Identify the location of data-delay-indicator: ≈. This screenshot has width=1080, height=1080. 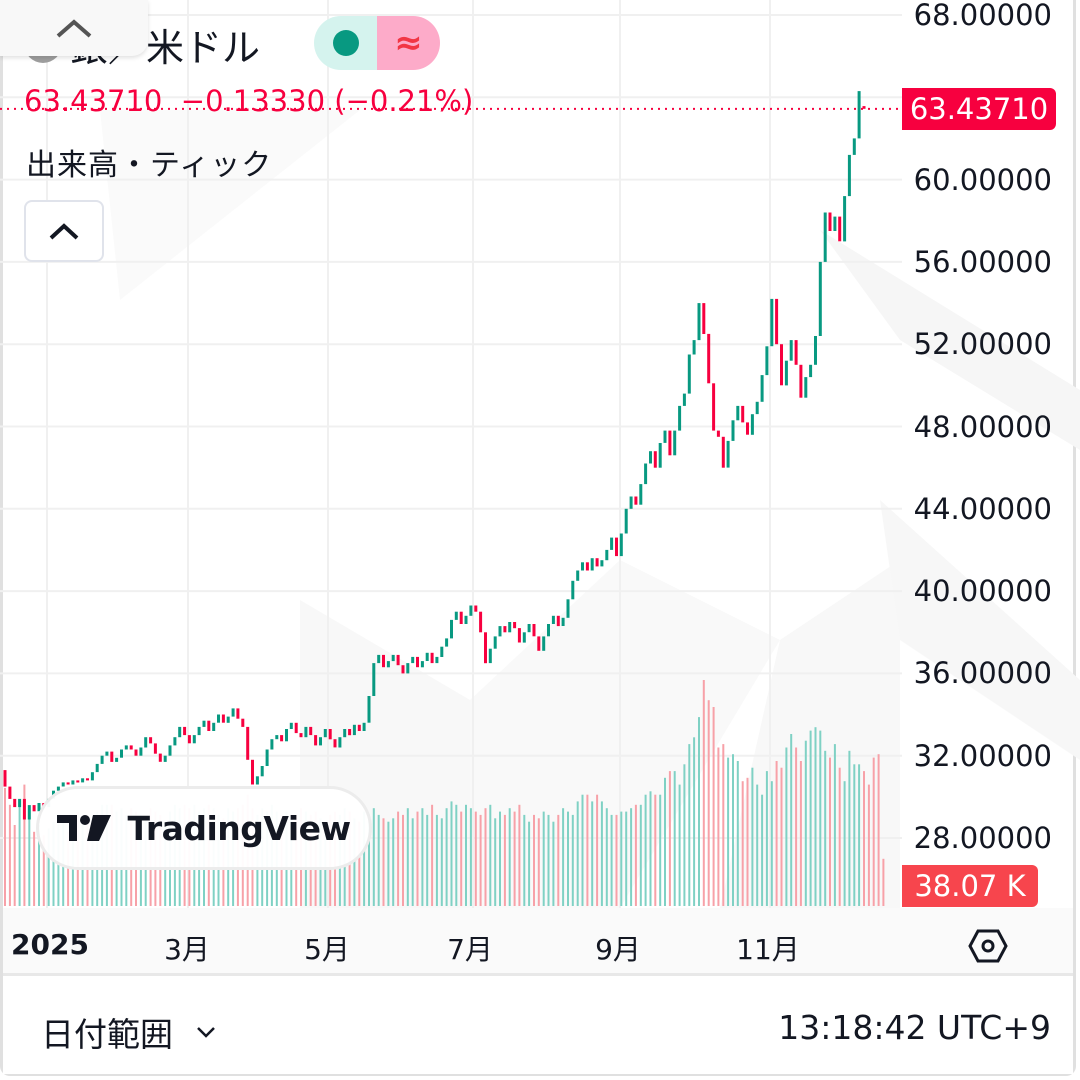
(408, 43).